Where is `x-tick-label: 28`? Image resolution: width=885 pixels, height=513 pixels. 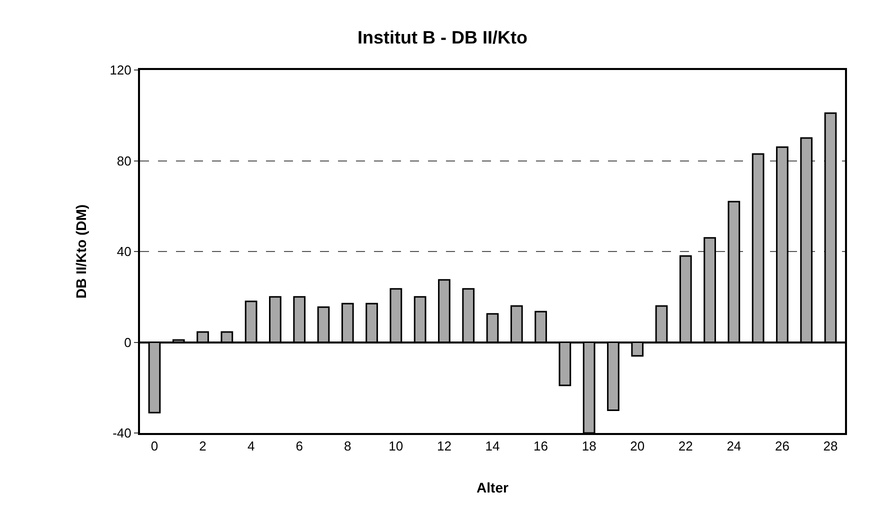
x-tick-label: 28 is located at coordinates (830, 446).